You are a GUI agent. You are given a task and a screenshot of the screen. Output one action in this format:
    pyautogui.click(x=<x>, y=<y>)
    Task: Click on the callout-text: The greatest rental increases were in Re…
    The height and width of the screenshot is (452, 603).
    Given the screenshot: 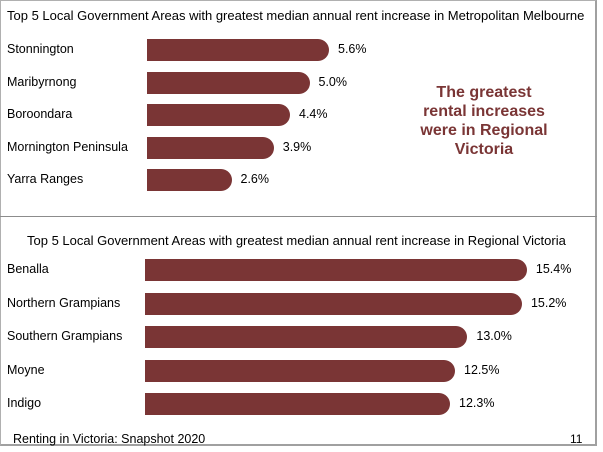 What is the action you would take?
    pyautogui.click(x=484, y=121)
    